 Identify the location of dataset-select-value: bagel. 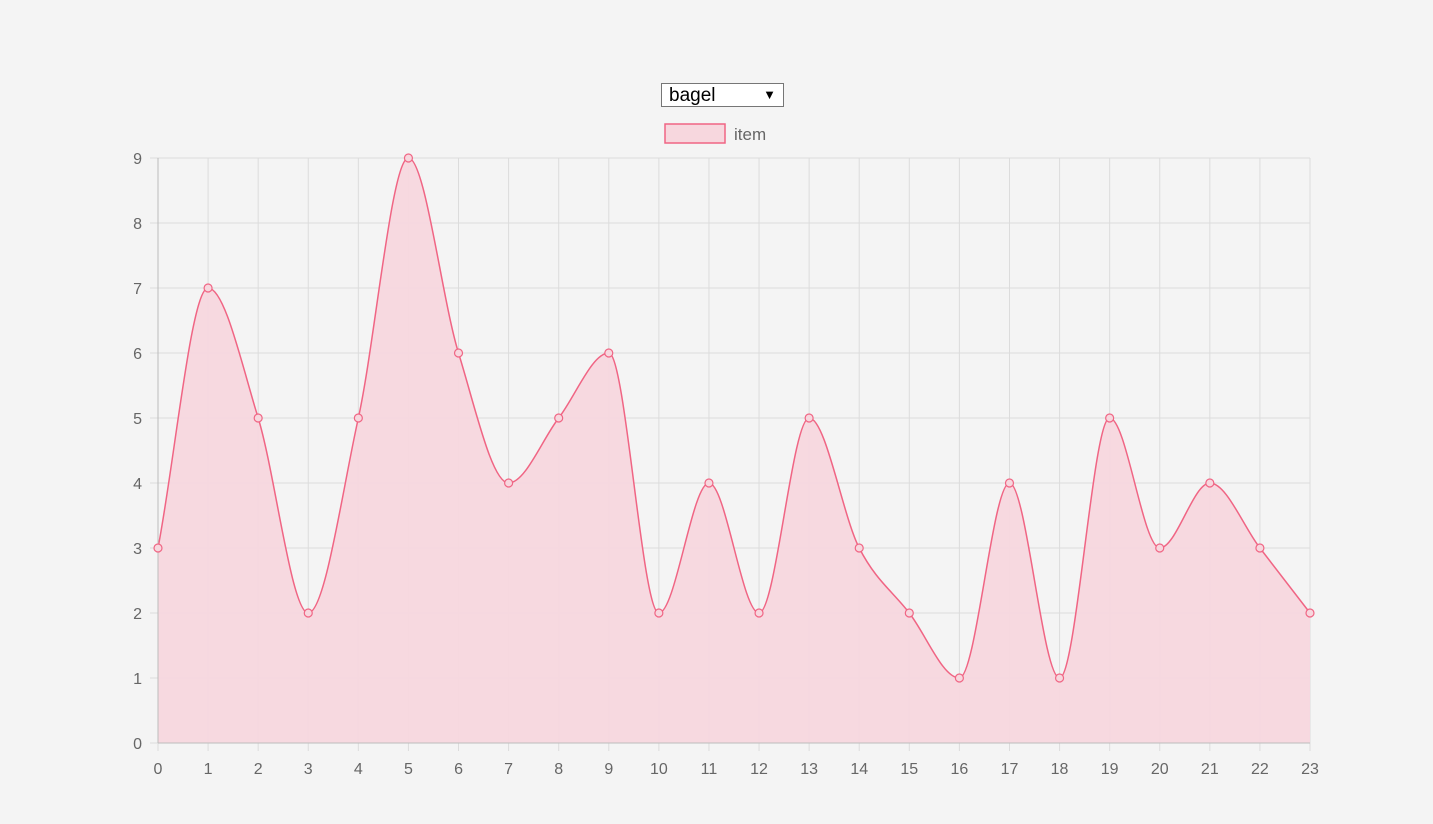
(692, 95).